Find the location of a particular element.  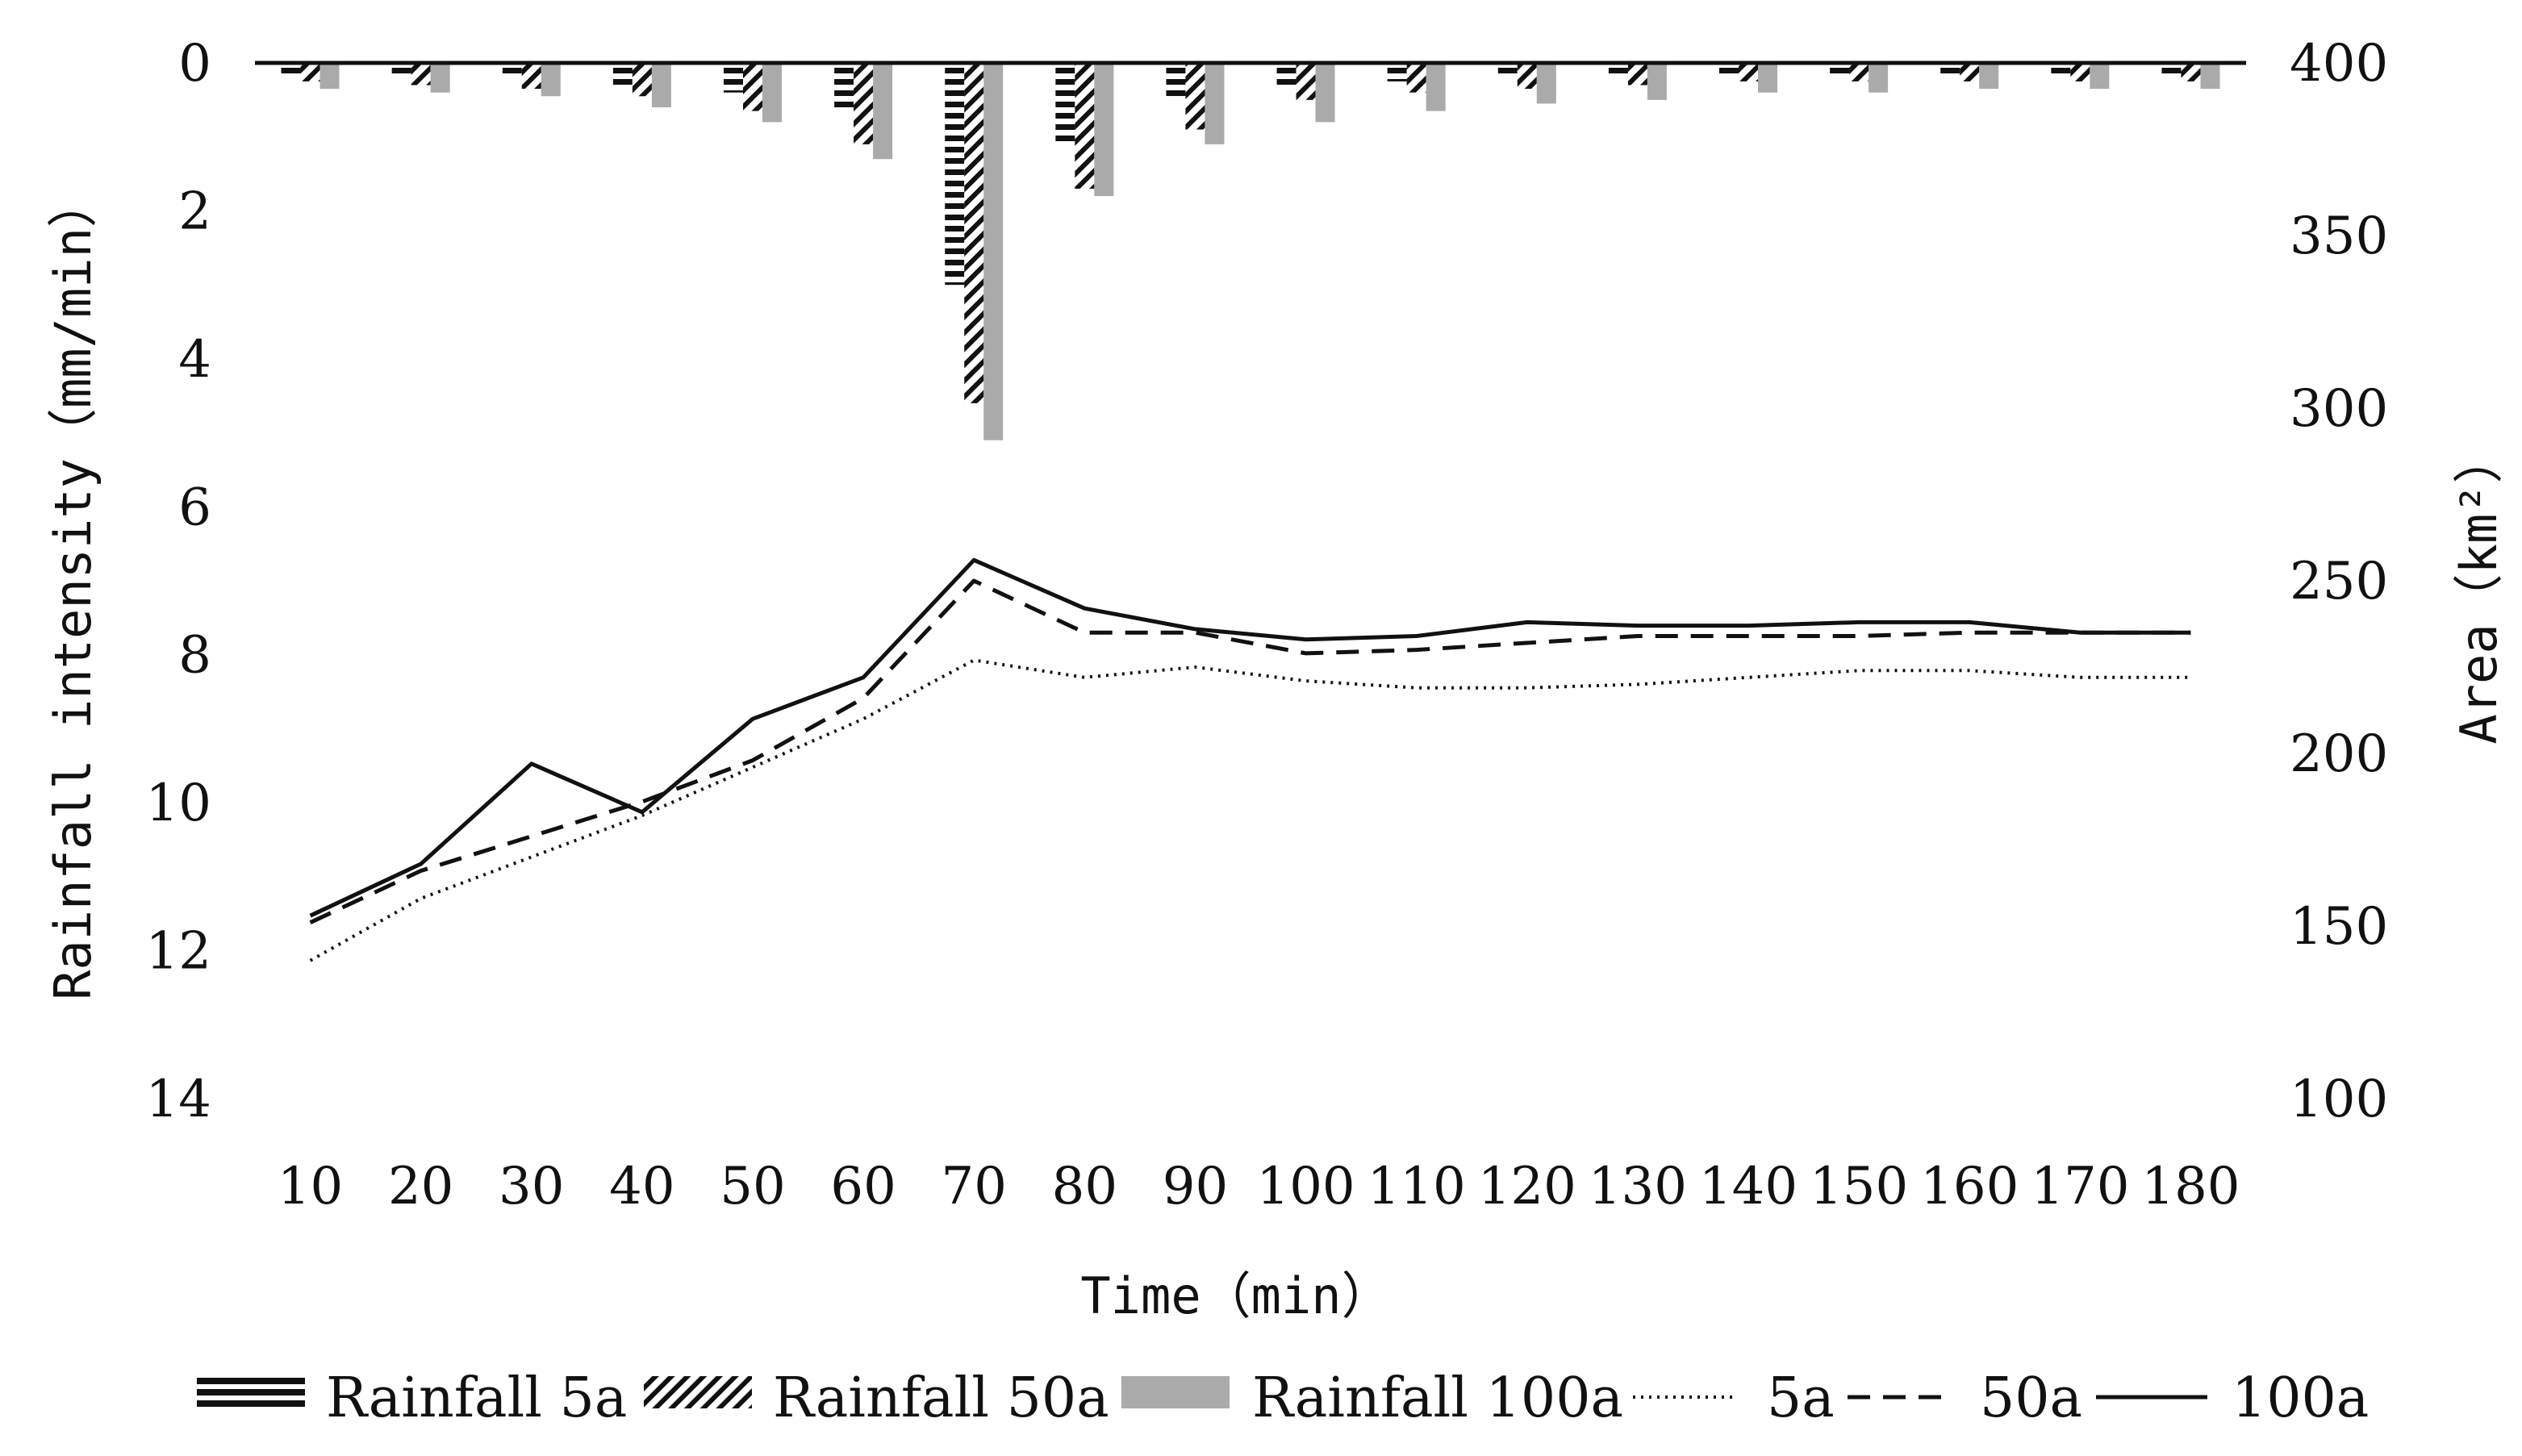

x-tick-label: 20 is located at coordinates (420, 1187).